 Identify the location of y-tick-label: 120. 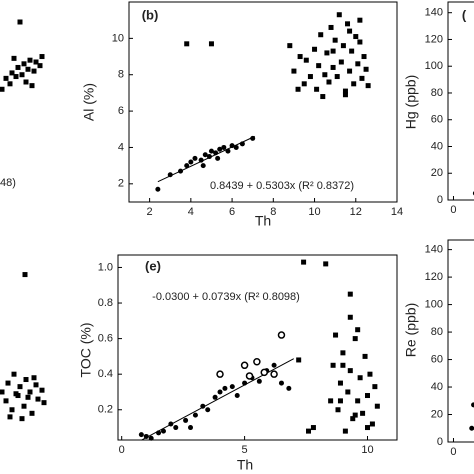
(434, 39).